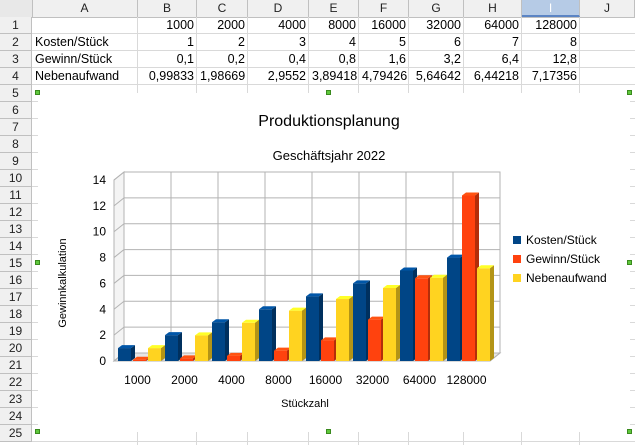 This screenshot has height=445, width=635. What do you see at coordinates (629, 92) in the screenshot?
I see `chart-handle-top-right` at bounding box center [629, 92].